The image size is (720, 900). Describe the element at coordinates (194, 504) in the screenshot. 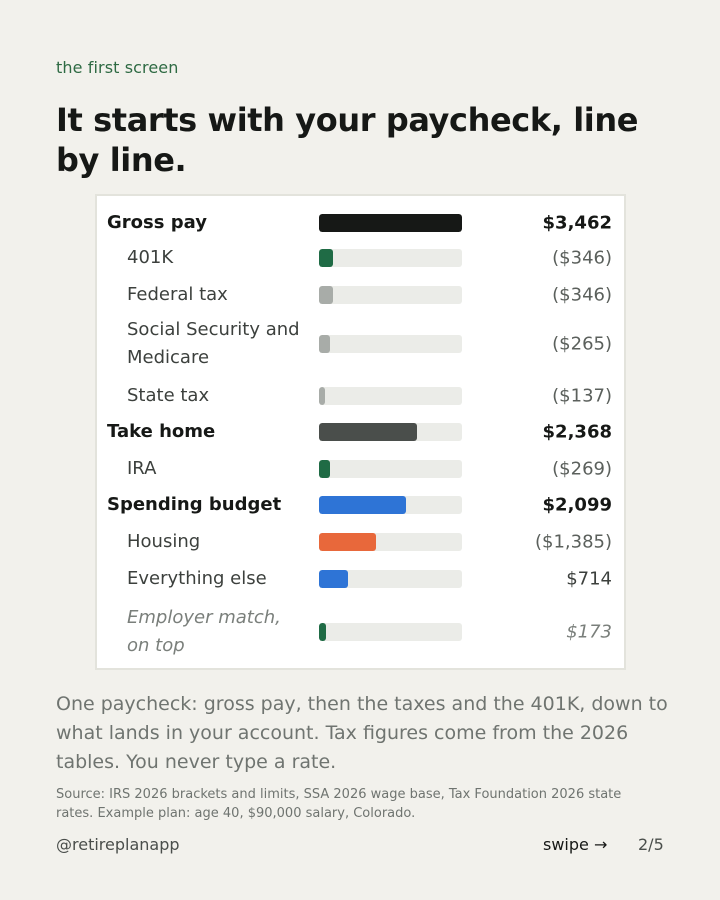

I see `row-label: Spending budget` at that location.